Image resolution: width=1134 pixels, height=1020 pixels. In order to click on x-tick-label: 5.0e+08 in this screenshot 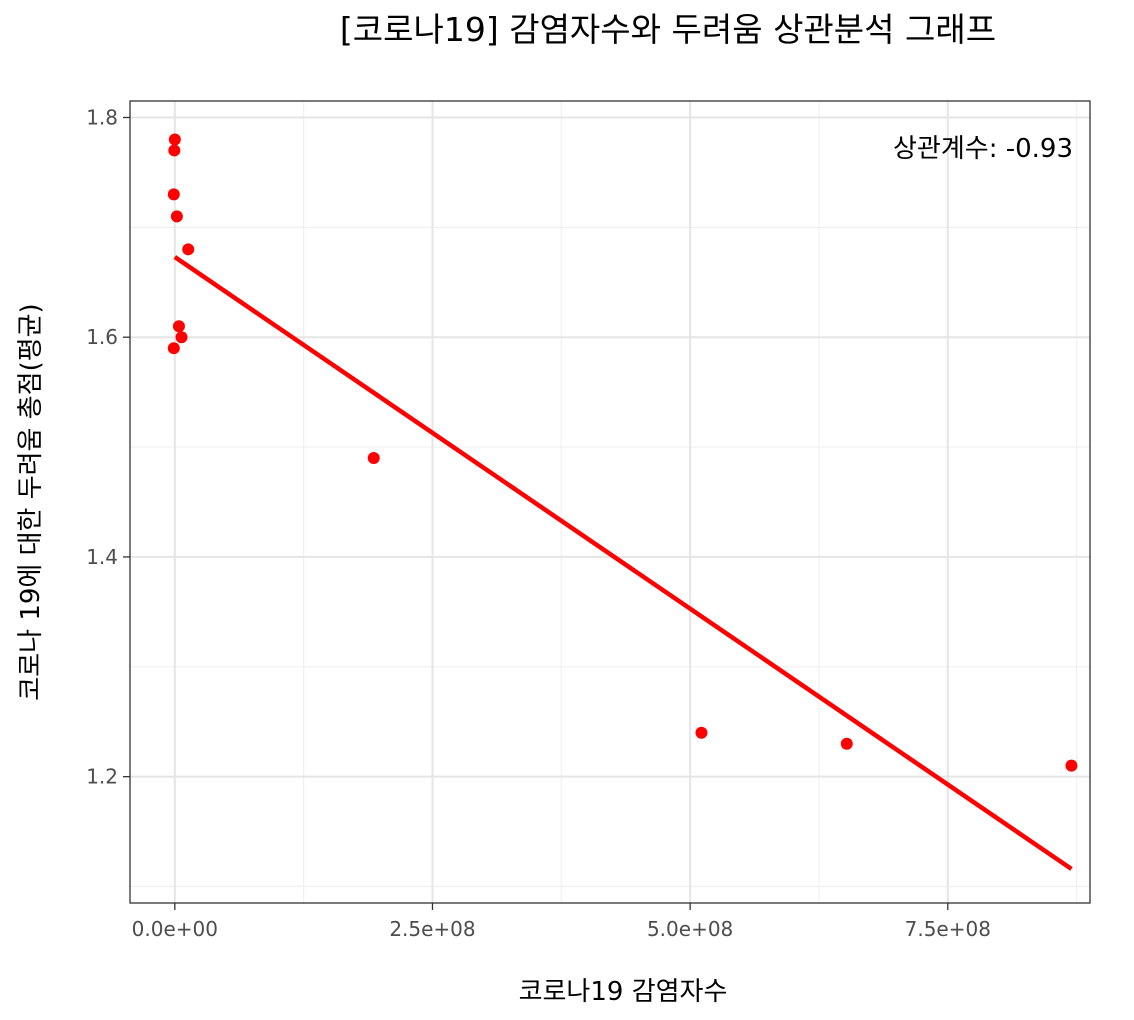, I will do `click(690, 929)`.